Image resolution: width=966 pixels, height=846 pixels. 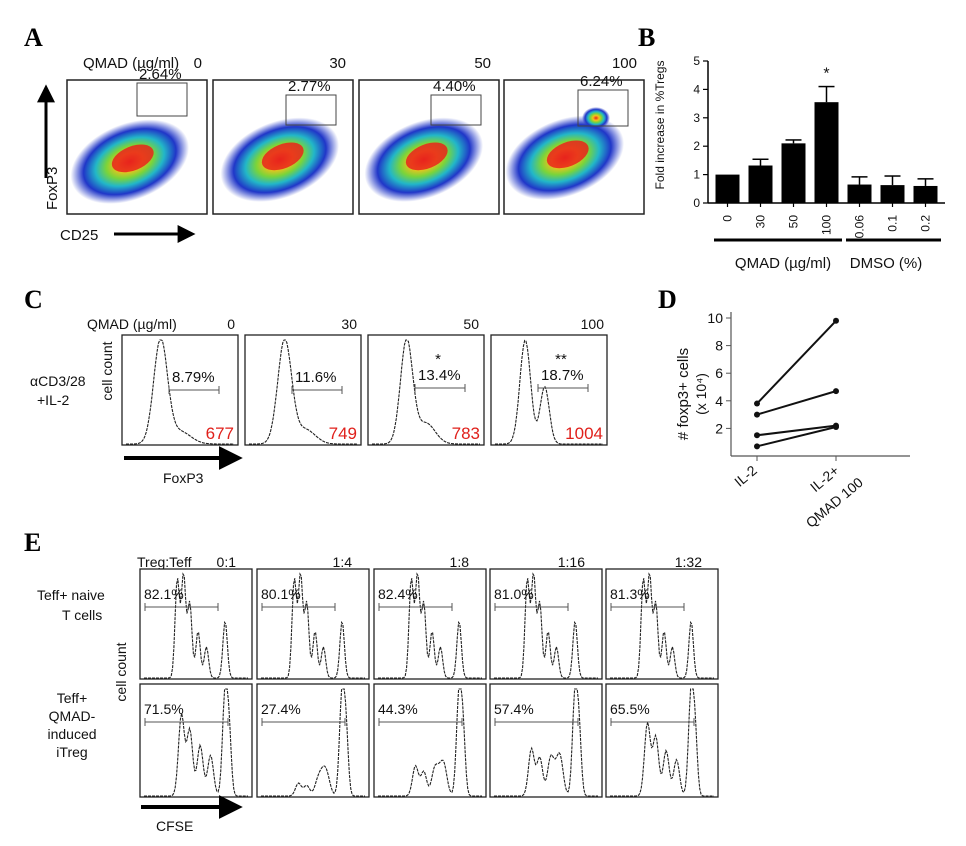 What do you see at coordinates (107, 370) in the screenshot?
I see `panel-c-y-axis-label: cell count` at bounding box center [107, 370].